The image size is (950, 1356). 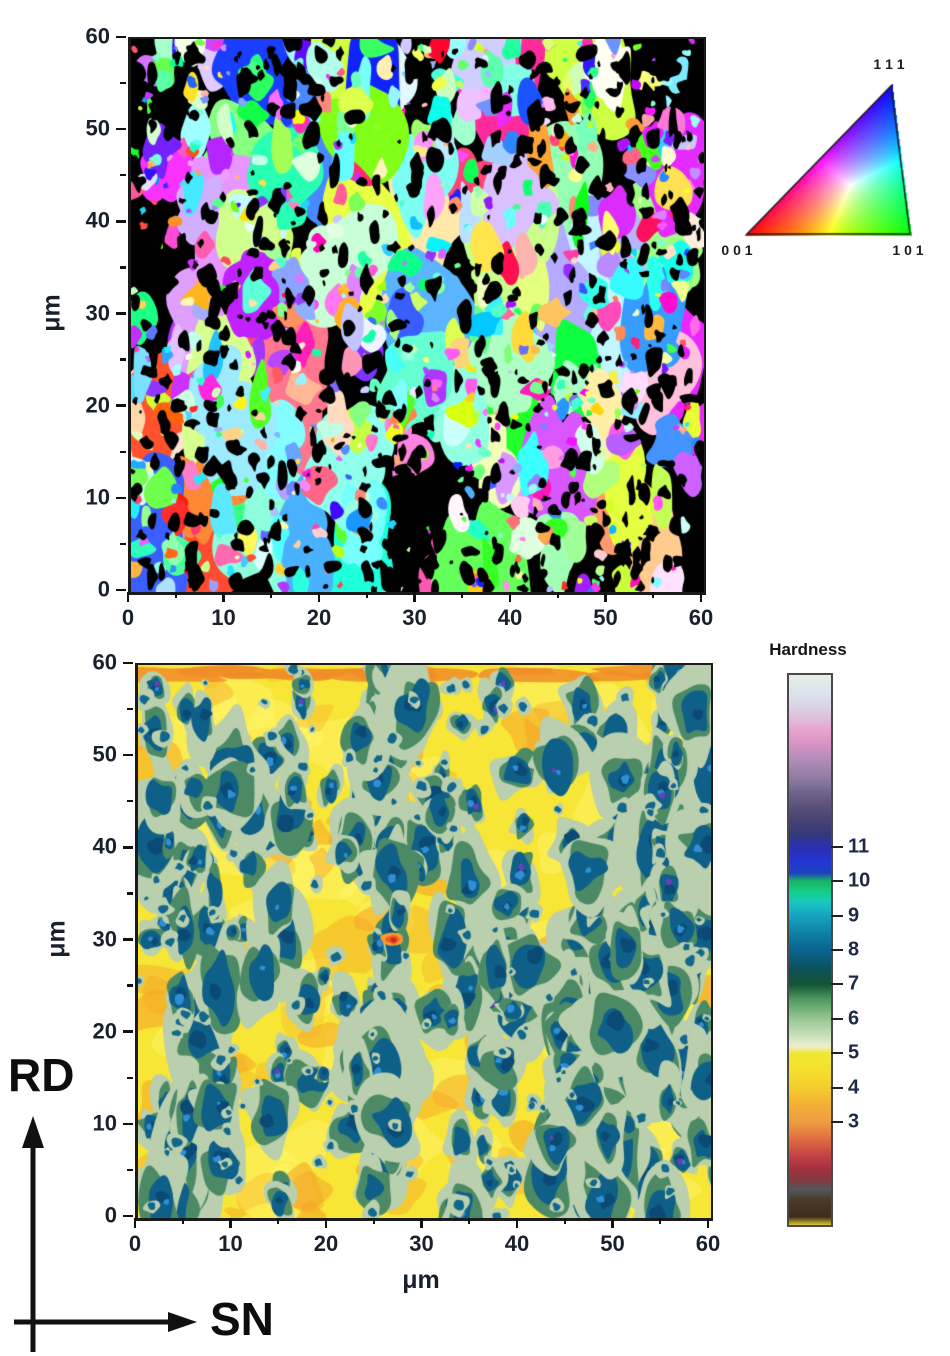 I want to click on colorbar-tick-label: 9, so click(x=854, y=915).